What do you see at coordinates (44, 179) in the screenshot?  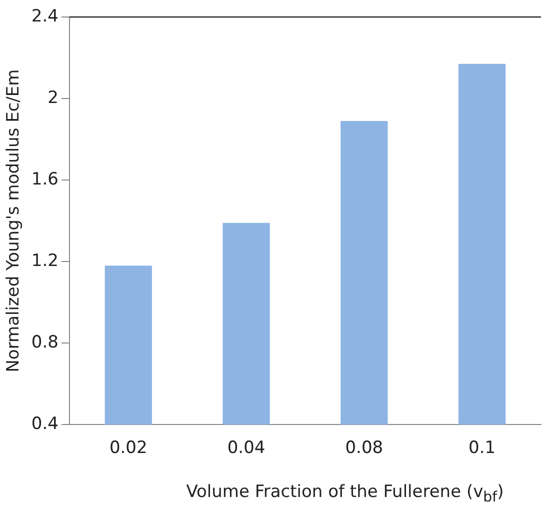 I see `y-tick-label: 1.6` at bounding box center [44, 179].